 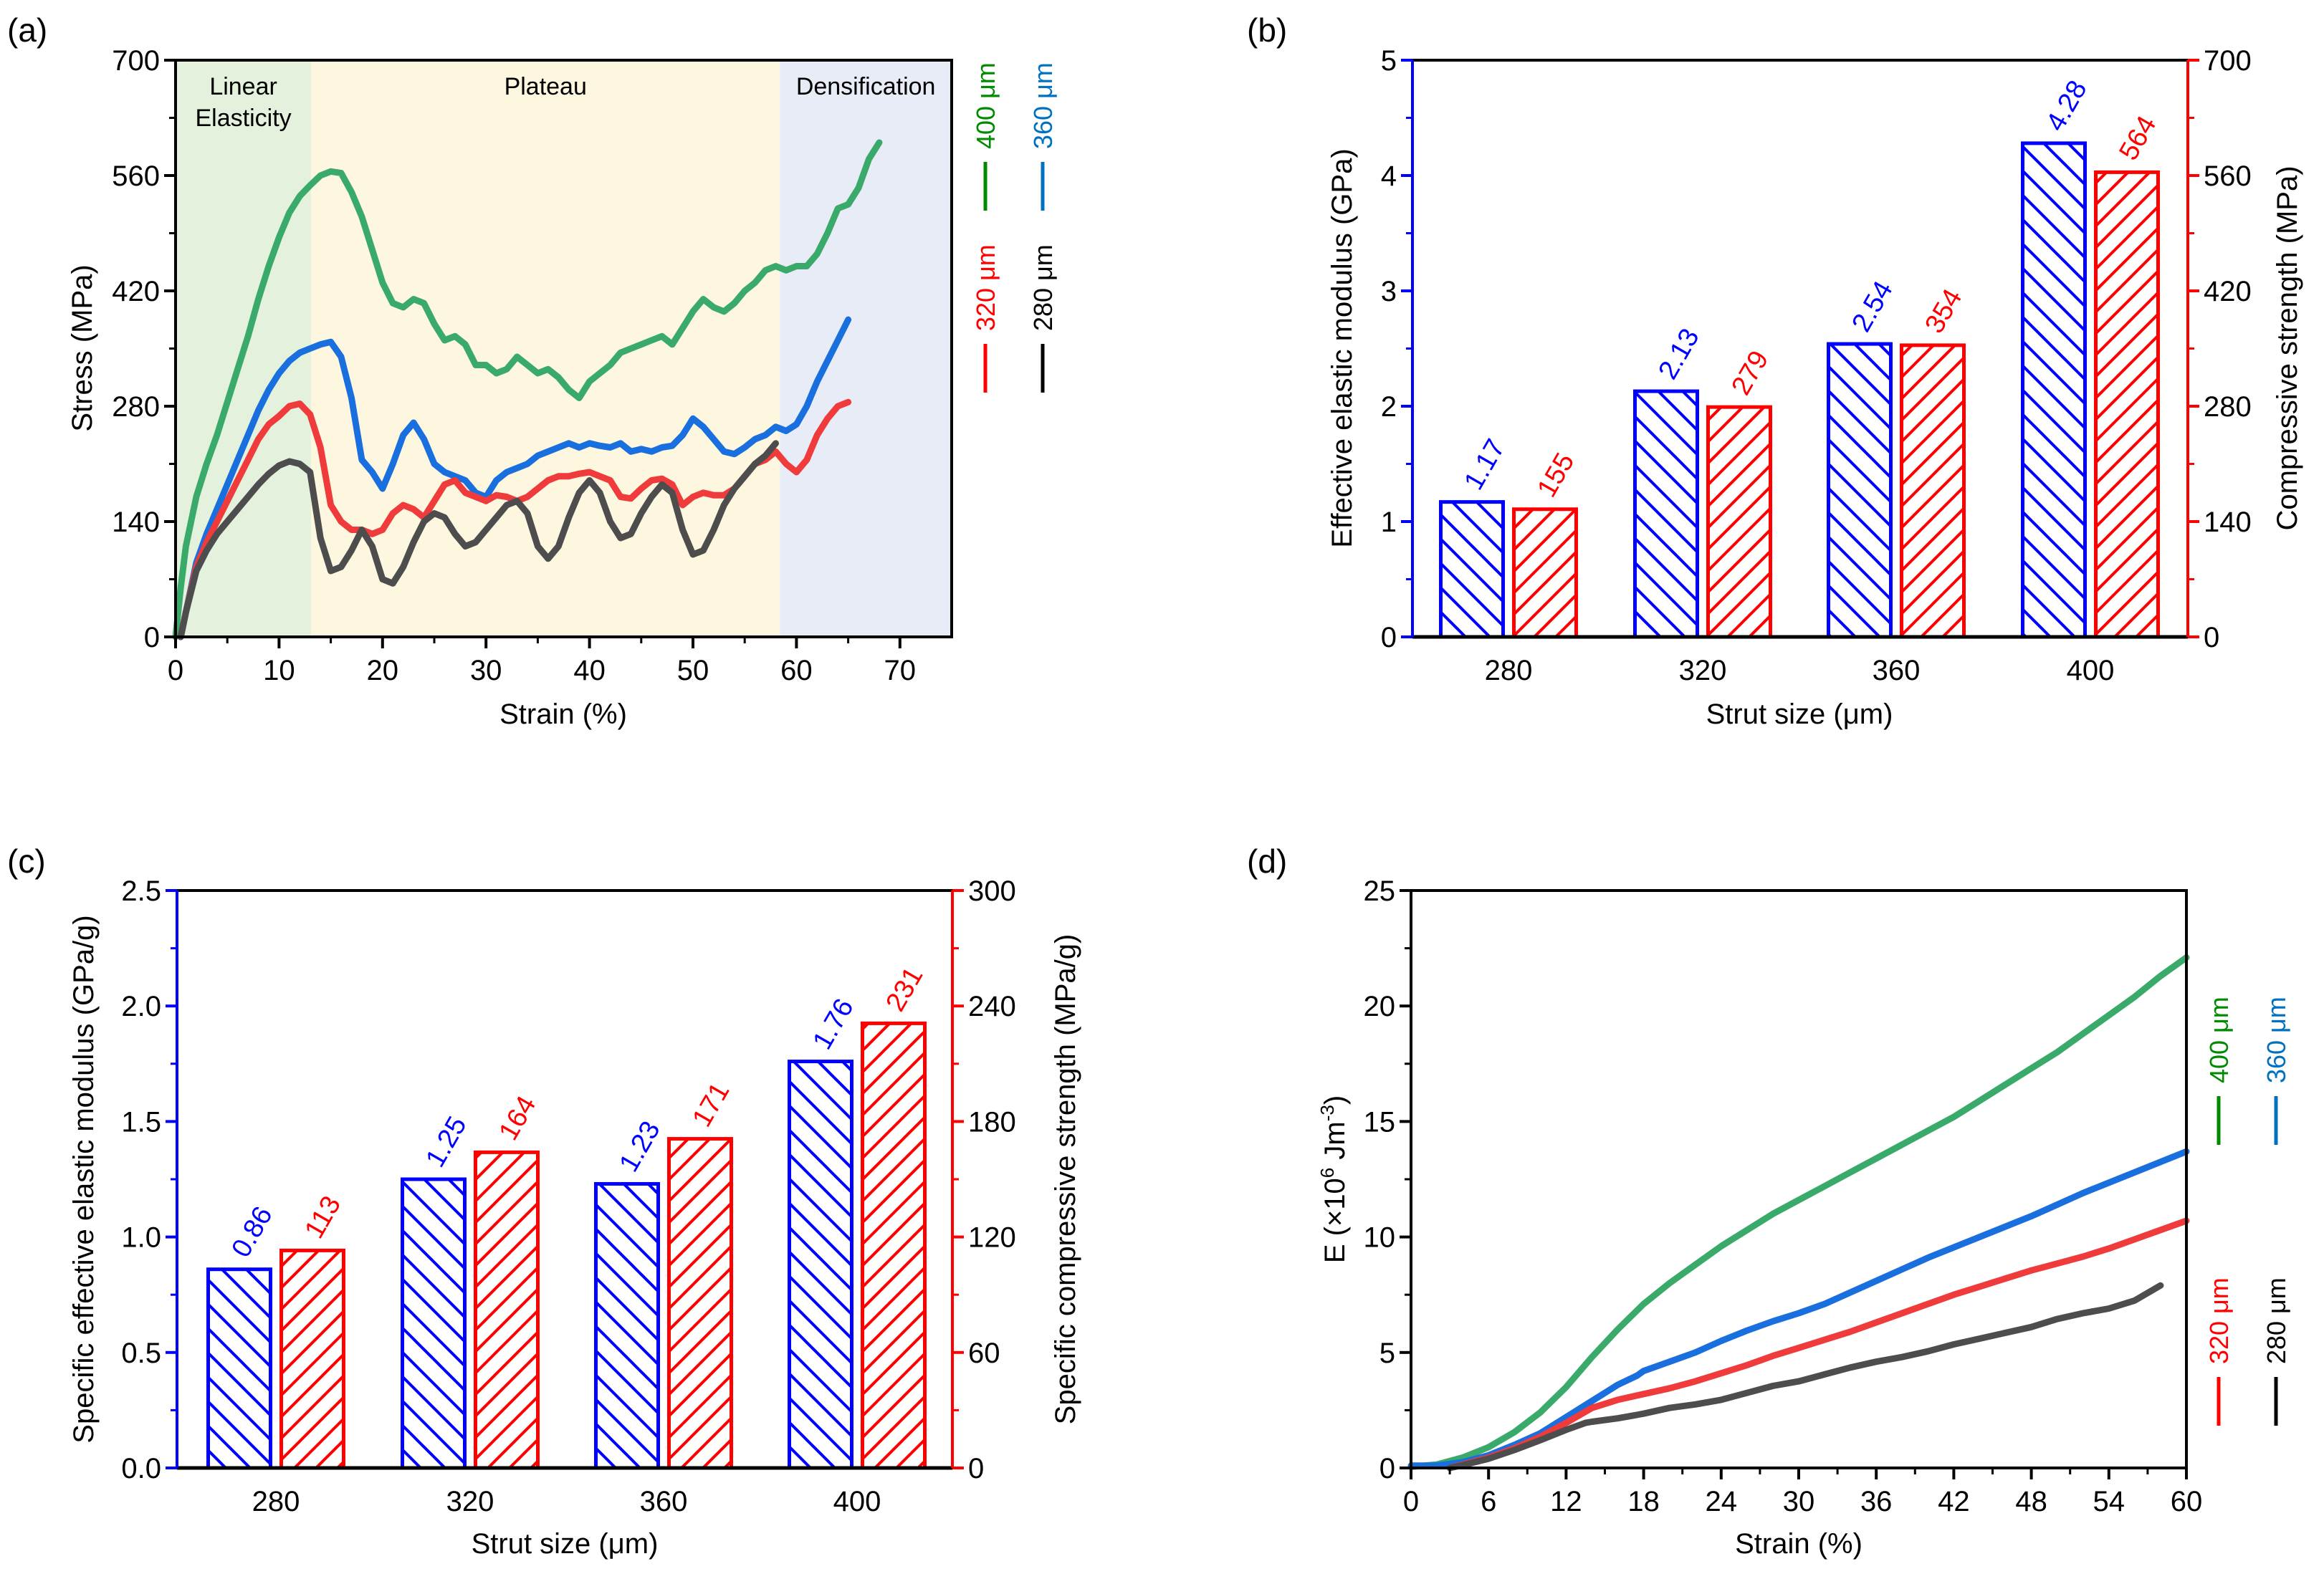 I want to click on left-y-tick-label: 0.5, so click(x=141, y=1353).